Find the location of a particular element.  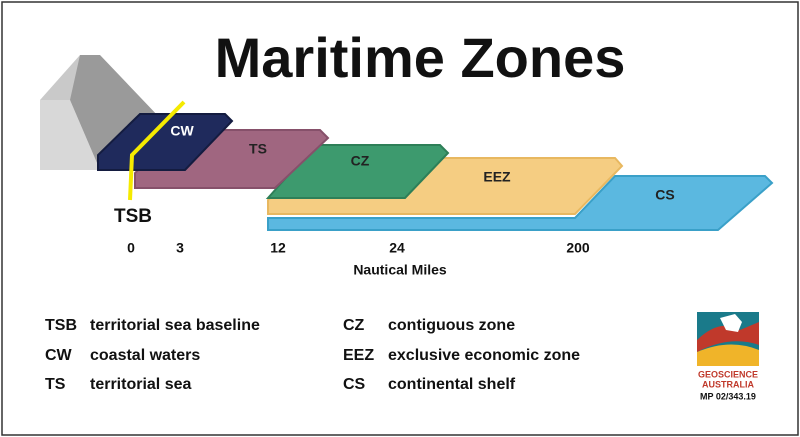

legend-abbr: TSB is located at coordinates (61, 325).